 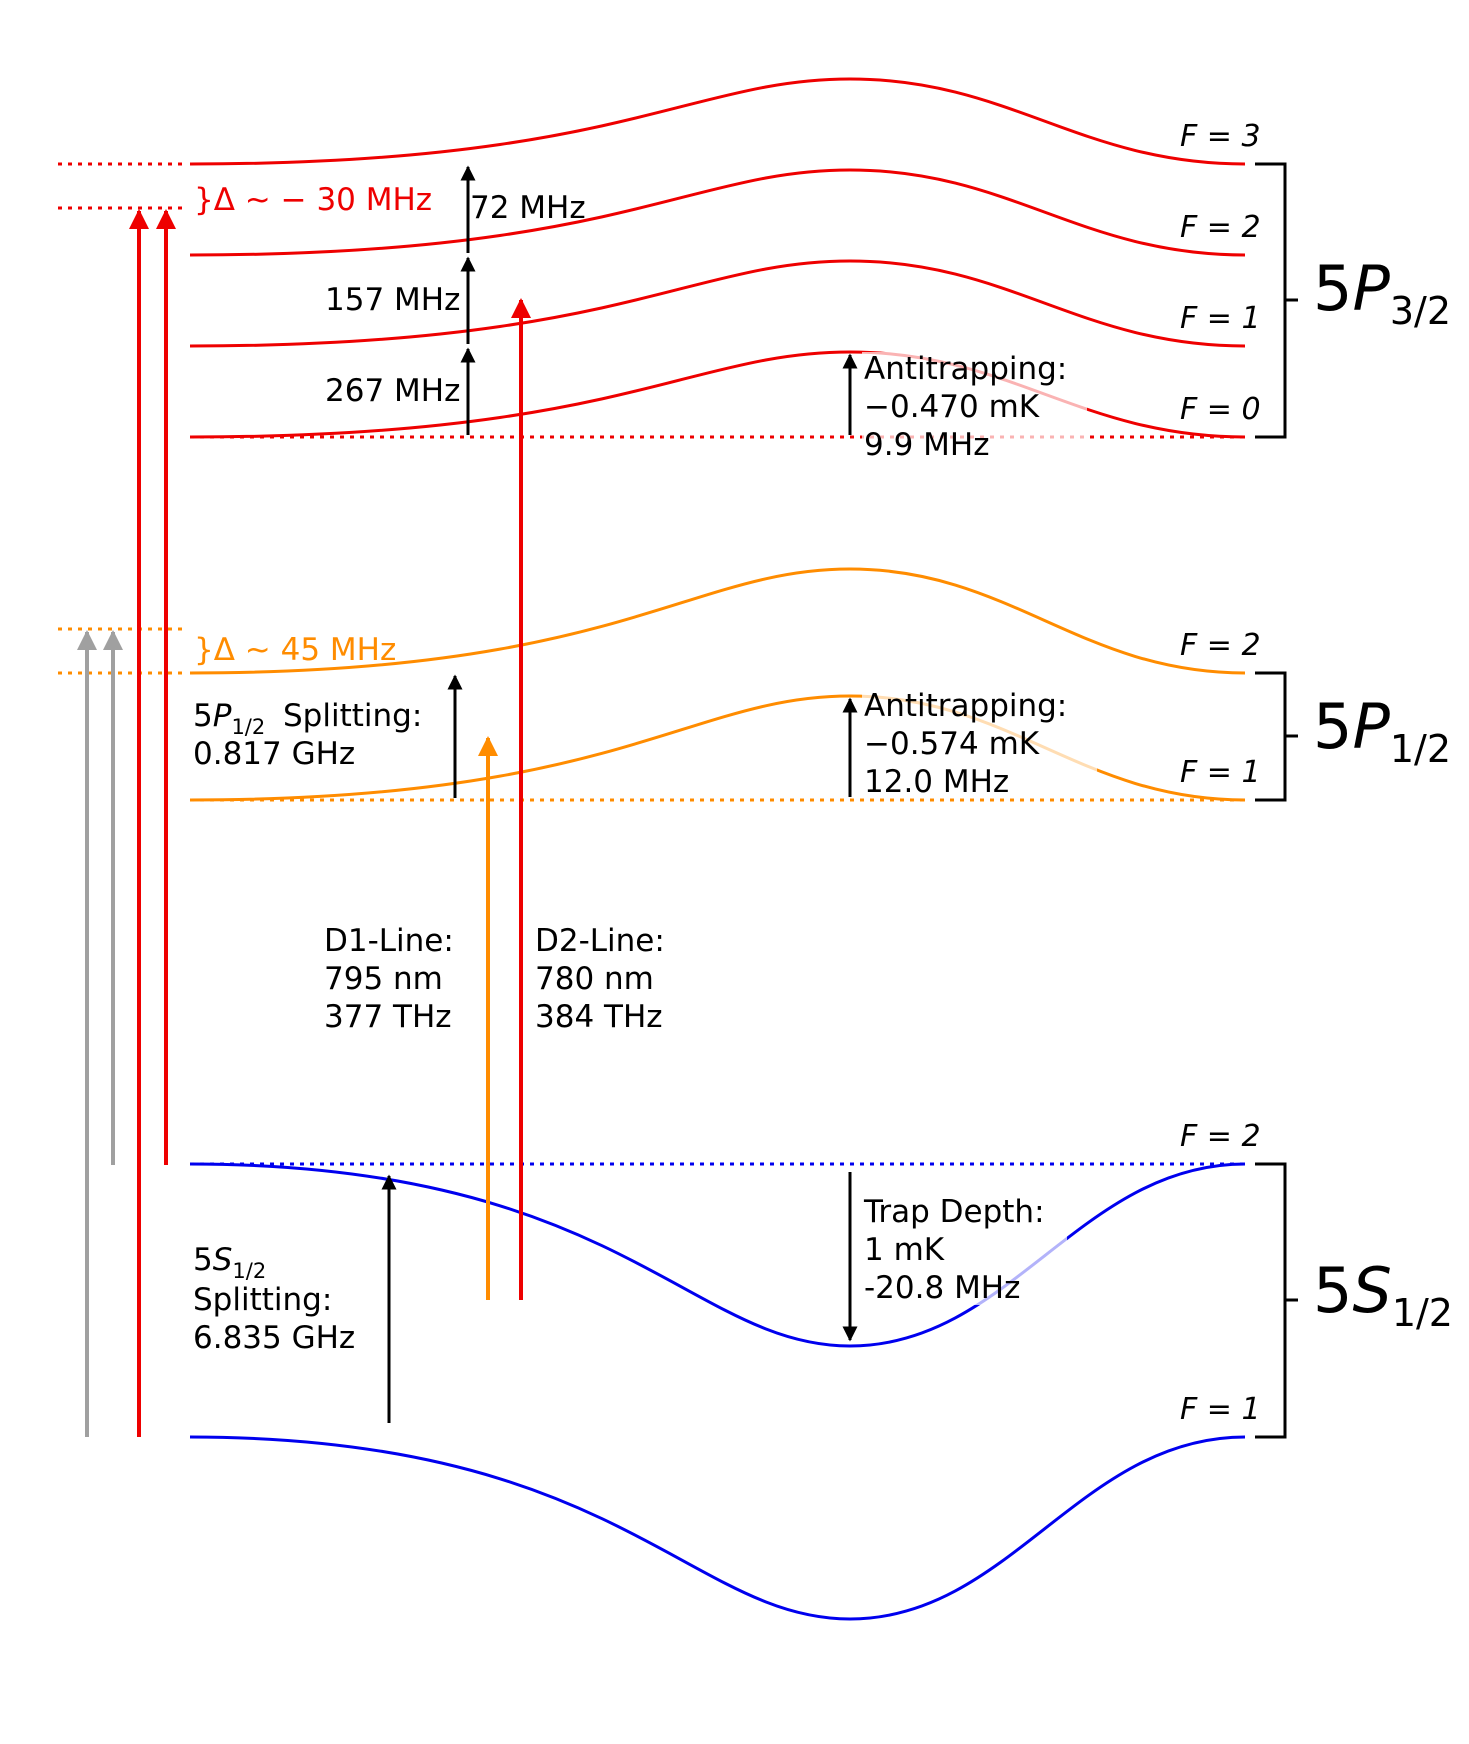 I want to click on p32-bracket, so click(x=1276, y=300).